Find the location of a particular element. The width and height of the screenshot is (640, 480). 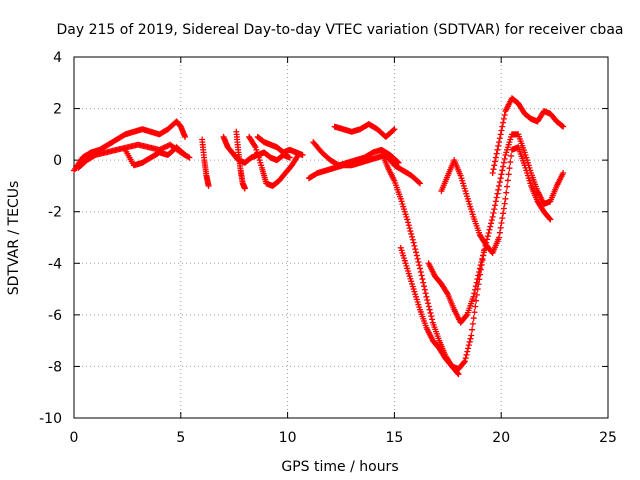

x-tick-label: 20 is located at coordinates (501, 438).